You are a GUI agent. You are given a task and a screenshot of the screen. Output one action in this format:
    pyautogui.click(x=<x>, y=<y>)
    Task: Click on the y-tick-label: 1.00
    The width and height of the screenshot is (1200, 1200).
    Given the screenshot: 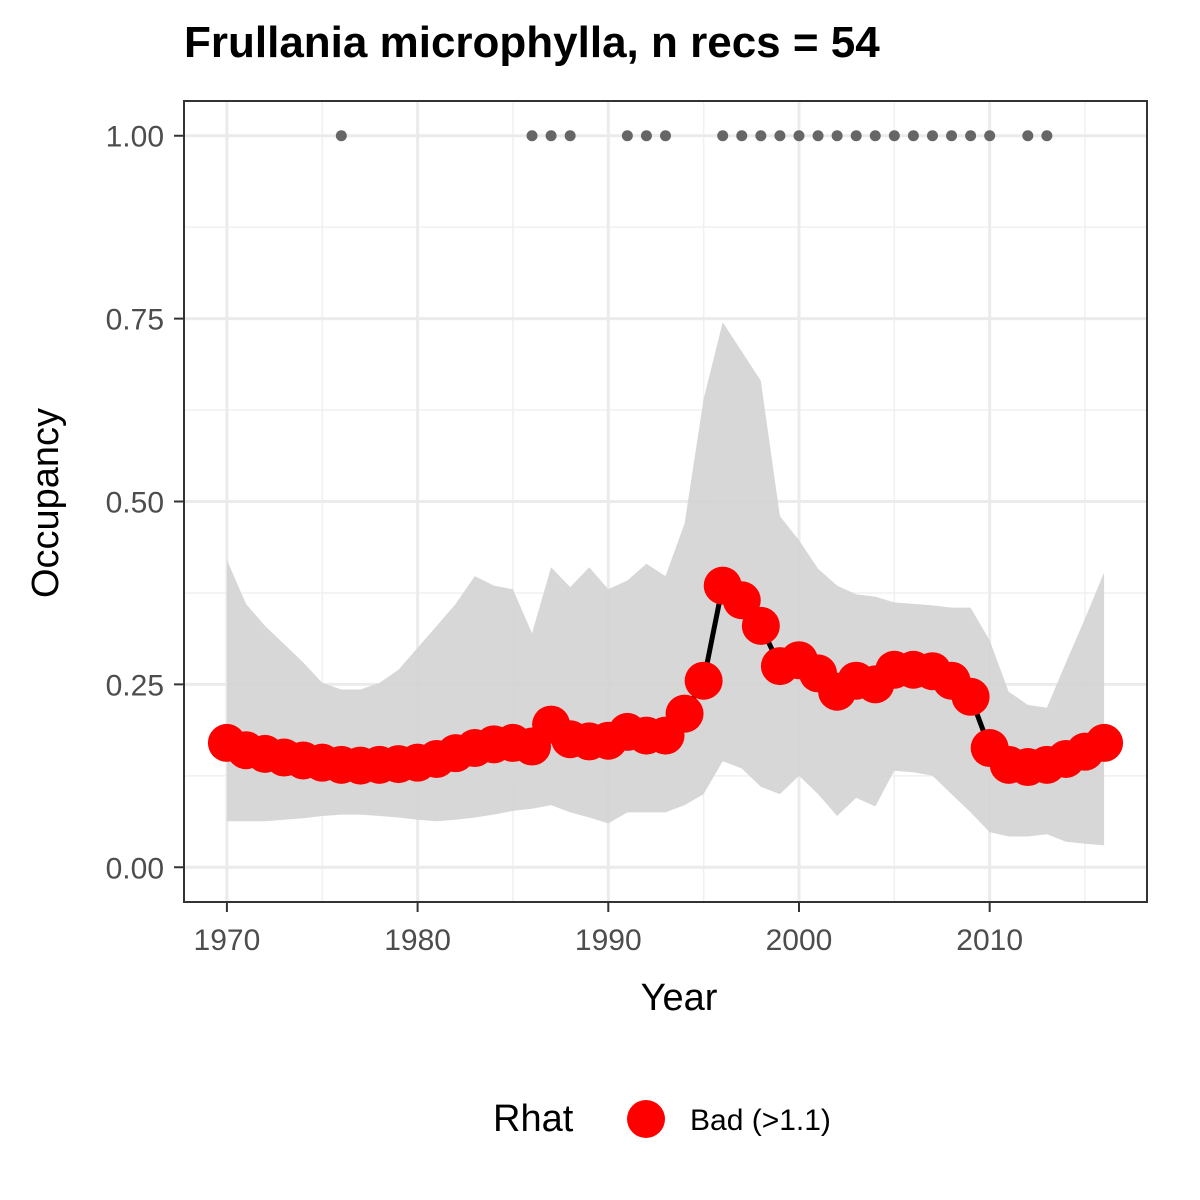 What is the action you would take?
    pyautogui.click(x=135, y=137)
    